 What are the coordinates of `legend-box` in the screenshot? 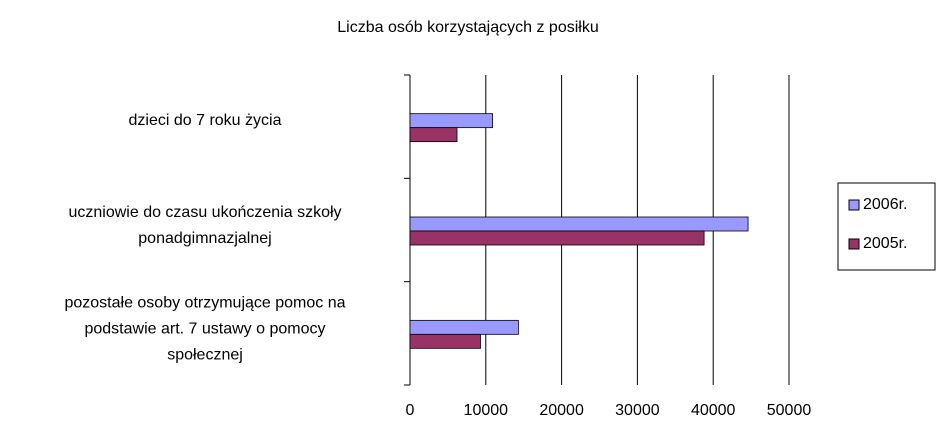 It's located at (886, 226).